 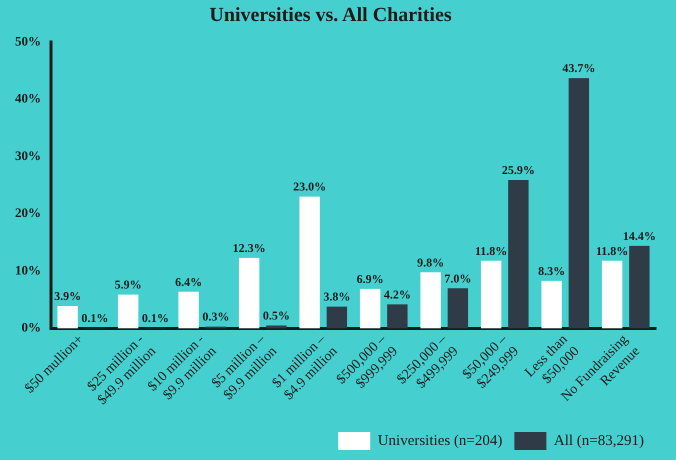 What do you see at coordinates (216, 317) in the screenshot?
I see `data-label: 0.3%` at bounding box center [216, 317].